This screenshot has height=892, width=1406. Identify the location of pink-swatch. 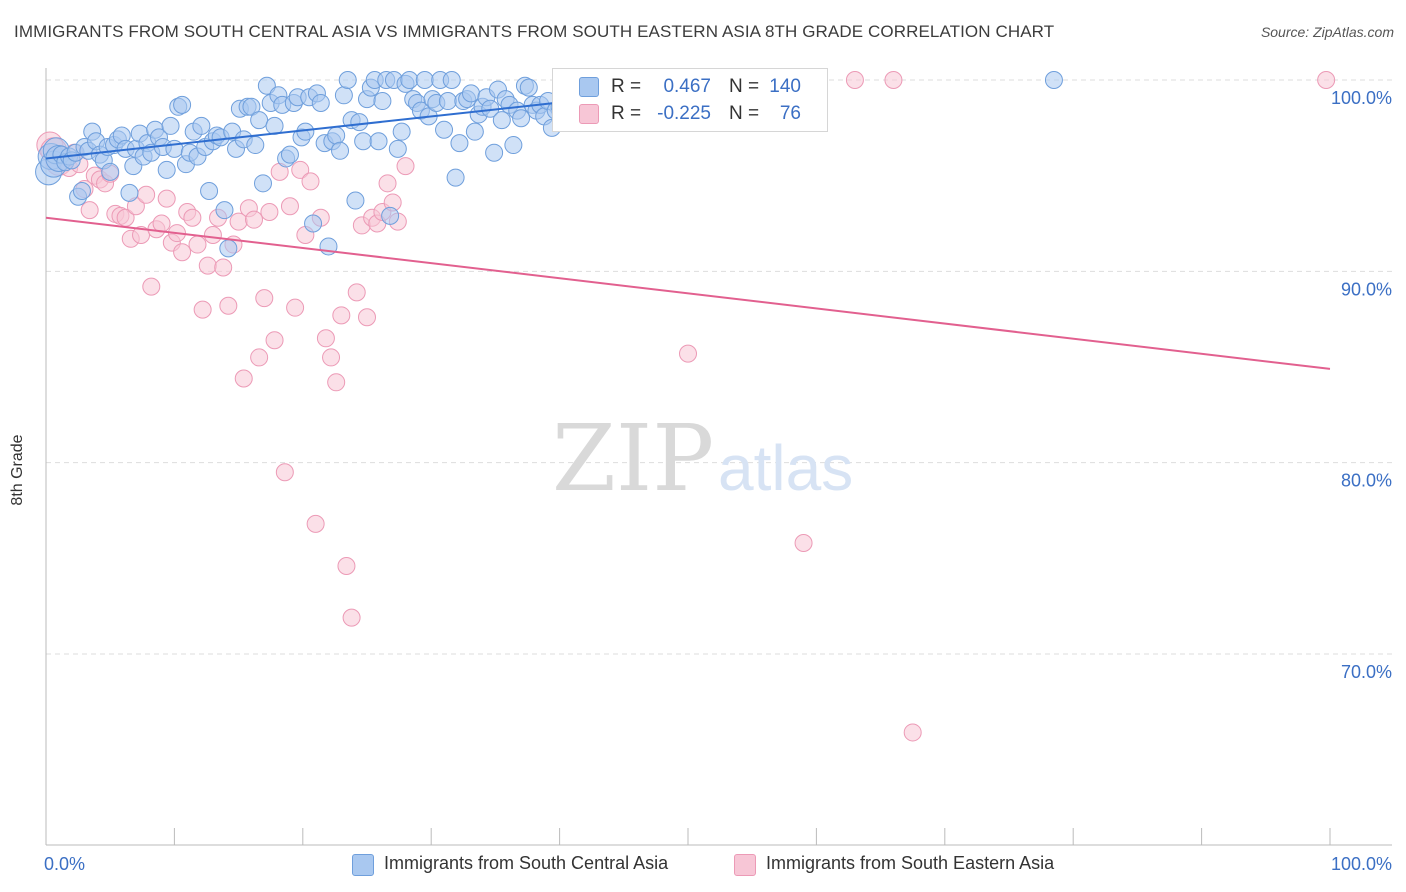
(589, 114).